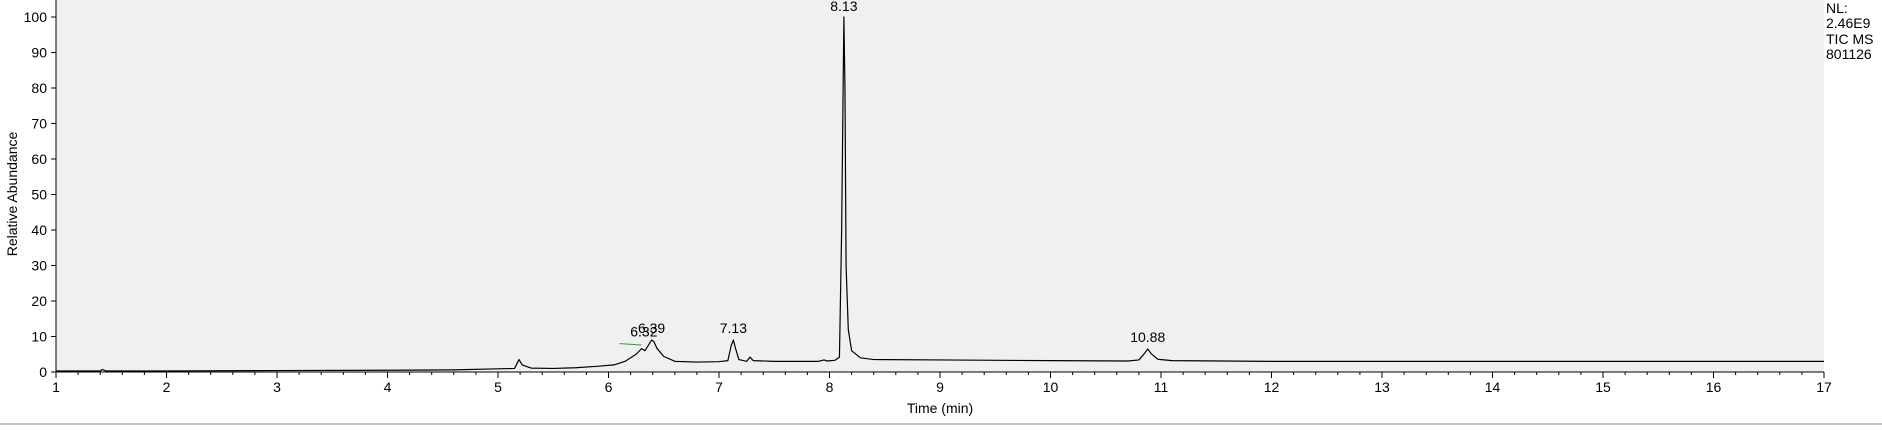 This screenshot has width=1882, height=430. I want to click on x-tick-label: 12, so click(1272, 387).